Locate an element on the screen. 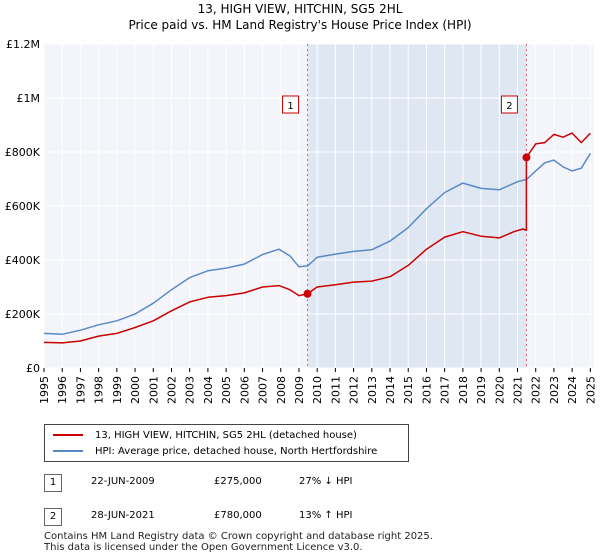 This screenshot has height=560, width=600. transaction-date: 28-JUN-2021 is located at coordinates (123, 515).